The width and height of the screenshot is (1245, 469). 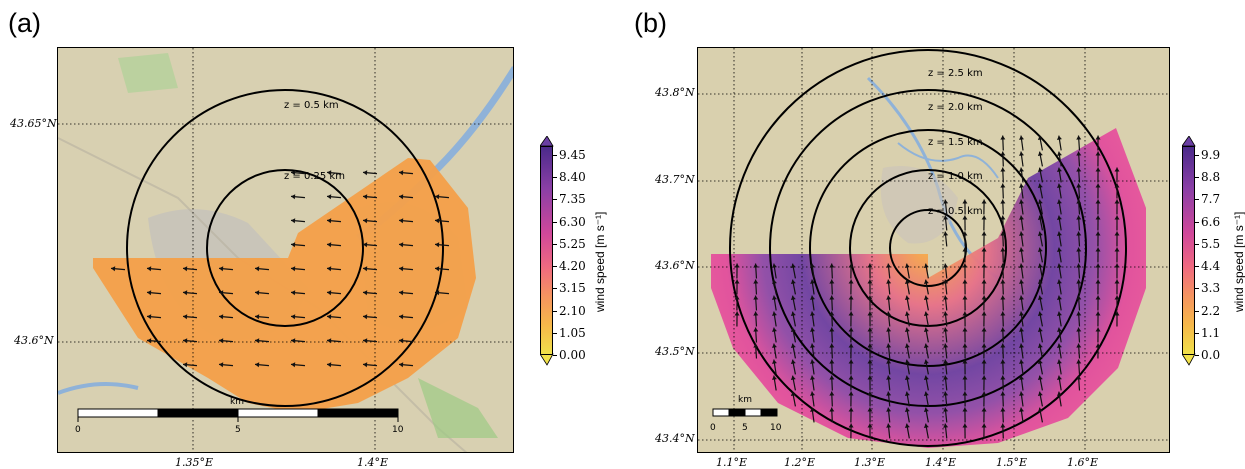 I want to click on ring-label-b-3: z = 1.0 km, so click(x=955, y=176).